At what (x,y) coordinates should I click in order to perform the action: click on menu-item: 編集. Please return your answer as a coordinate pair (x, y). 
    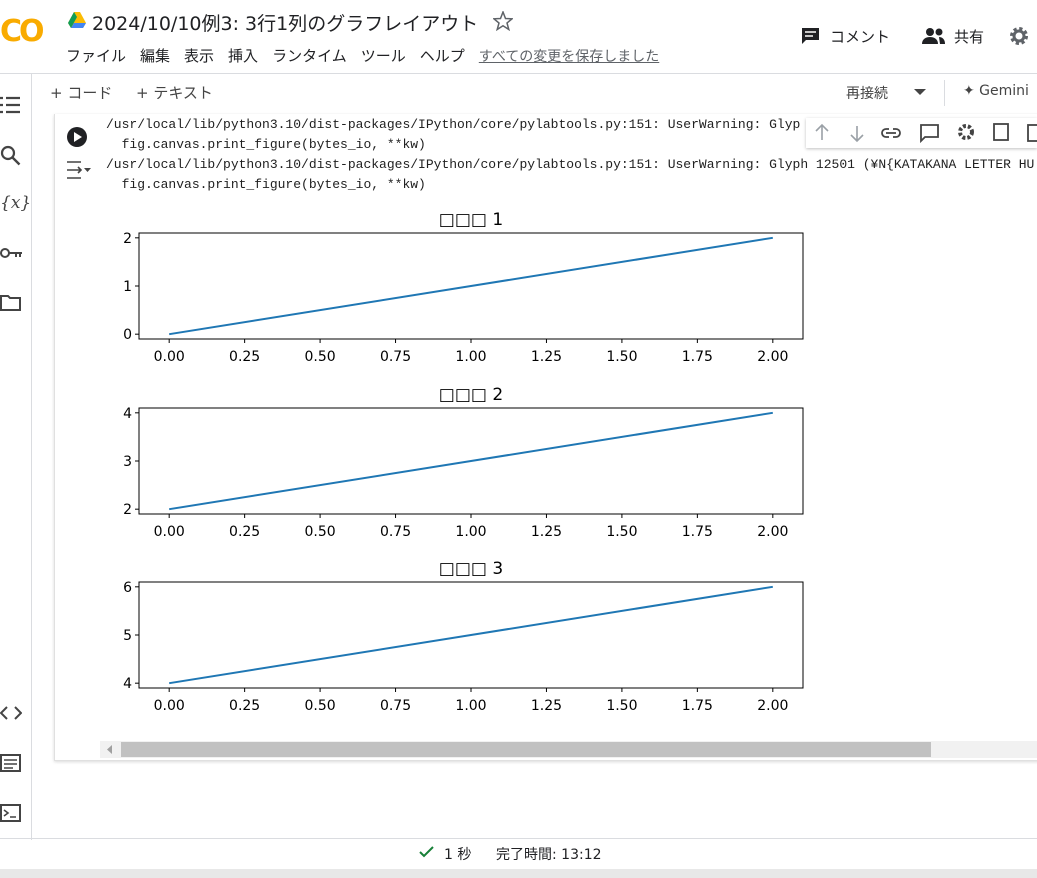
    Looking at the image, I should click on (155, 56).